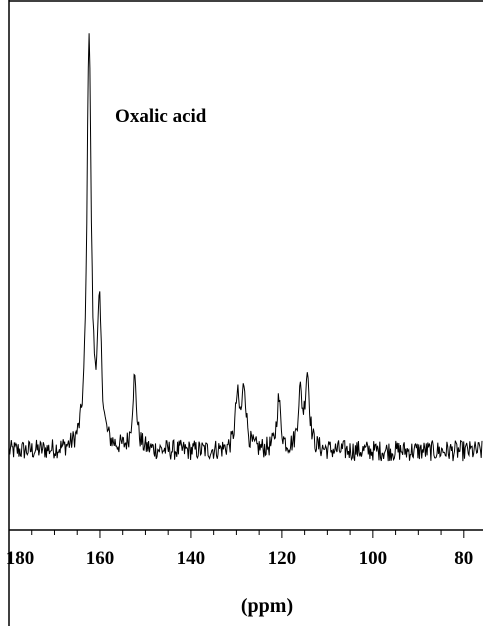 Image resolution: width=483 pixels, height=626 pixels. What do you see at coordinates (240, 558) in the screenshot?
I see `x-axis-tick-labels: 180 160 140 120 100 80` at bounding box center [240, 558].